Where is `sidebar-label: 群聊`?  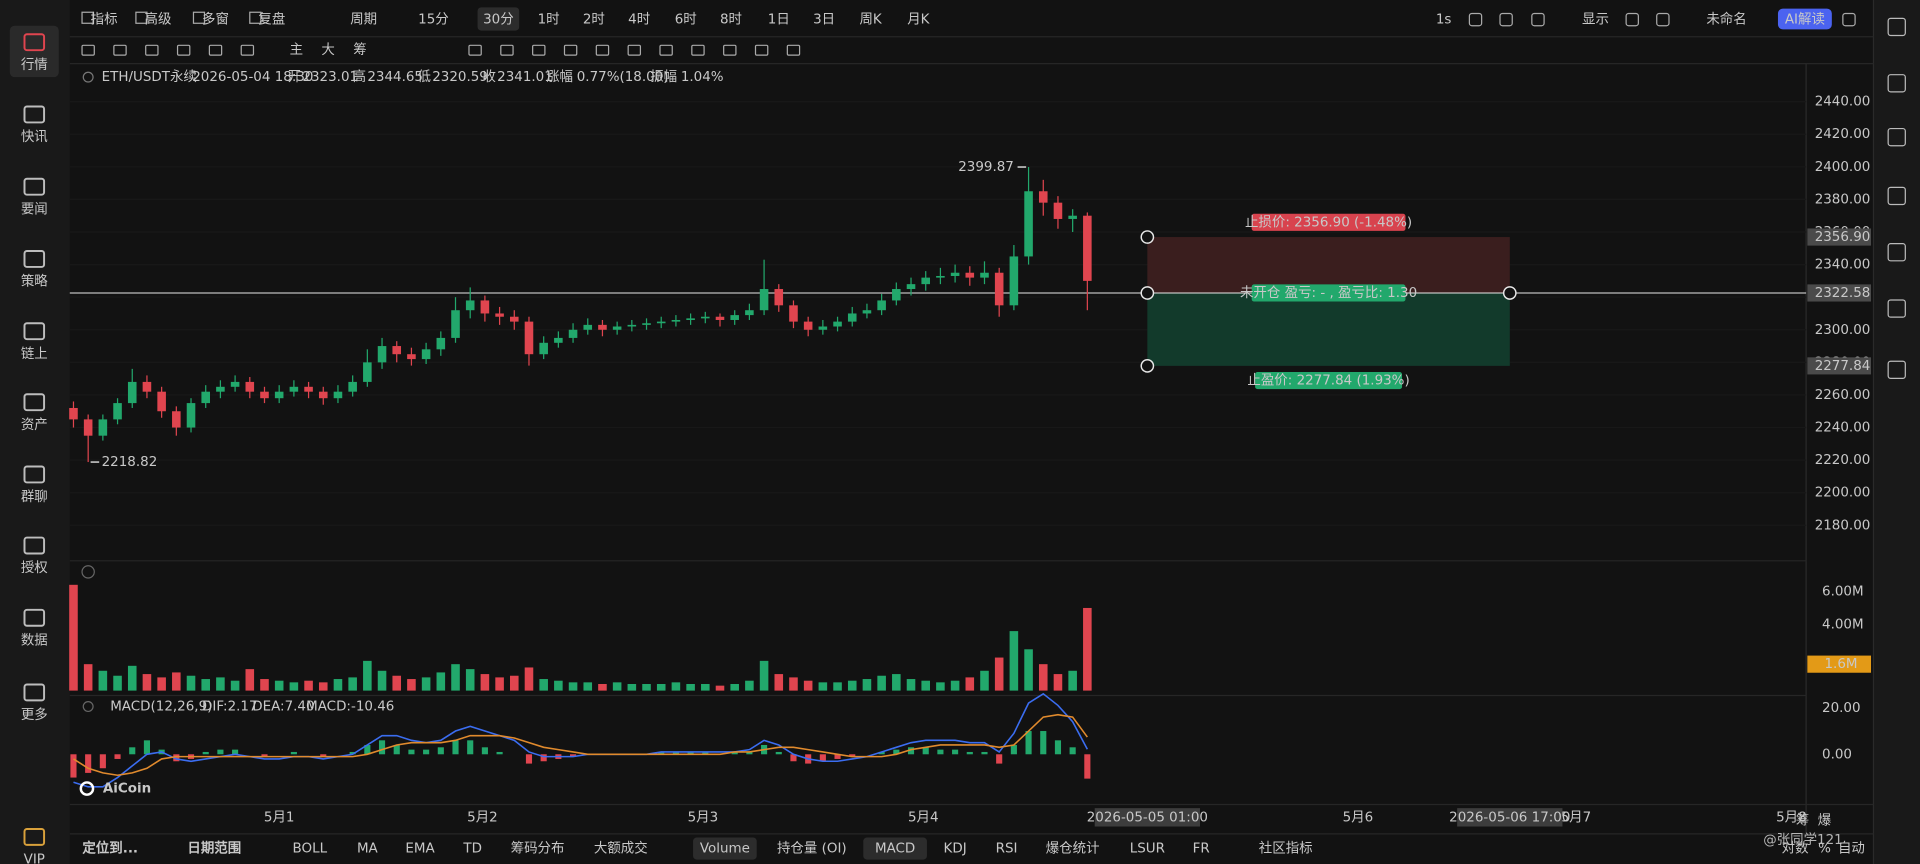 sidebar-label: 群聊 is located at coordinates (34, 497).